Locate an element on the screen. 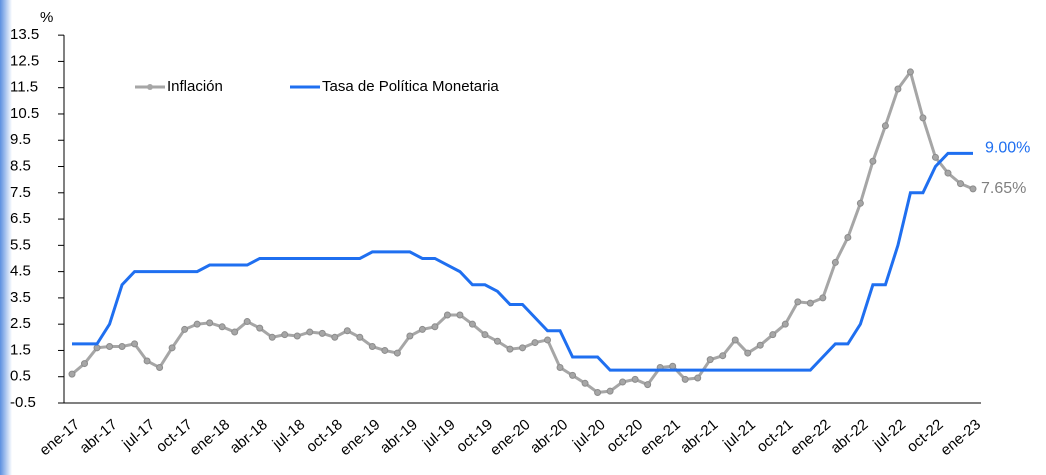 The width and height of the screenshot is (1046, 475). y-tick-label: 3.5 is located at coordinates (20, 297).